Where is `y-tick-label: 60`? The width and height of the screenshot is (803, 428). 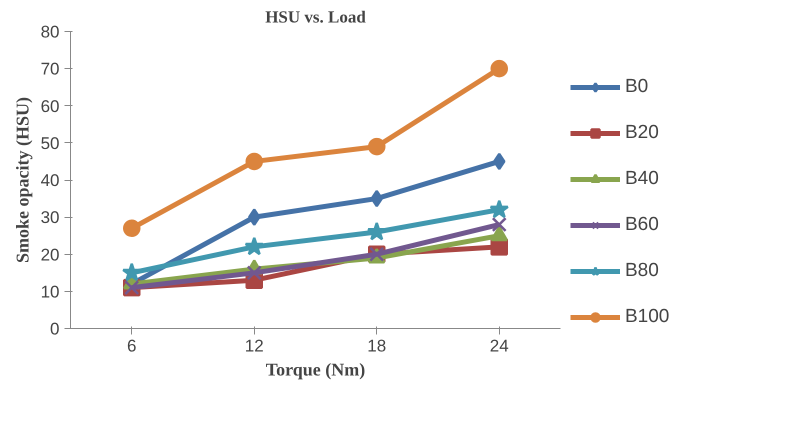
y-tick-label: 60 is located at coordinates (50, 106).